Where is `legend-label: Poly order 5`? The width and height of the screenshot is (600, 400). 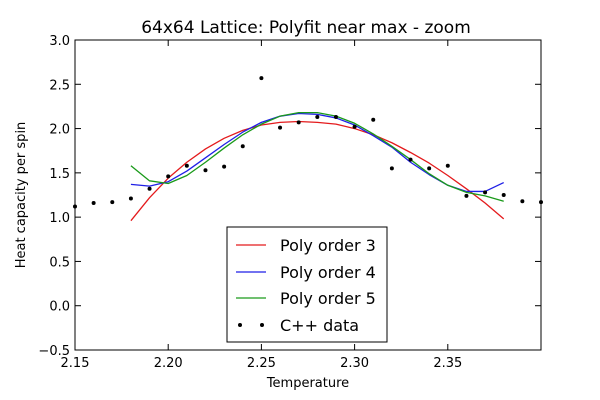
legend-label: Poly order 5 is located at coordinates (328, 298).